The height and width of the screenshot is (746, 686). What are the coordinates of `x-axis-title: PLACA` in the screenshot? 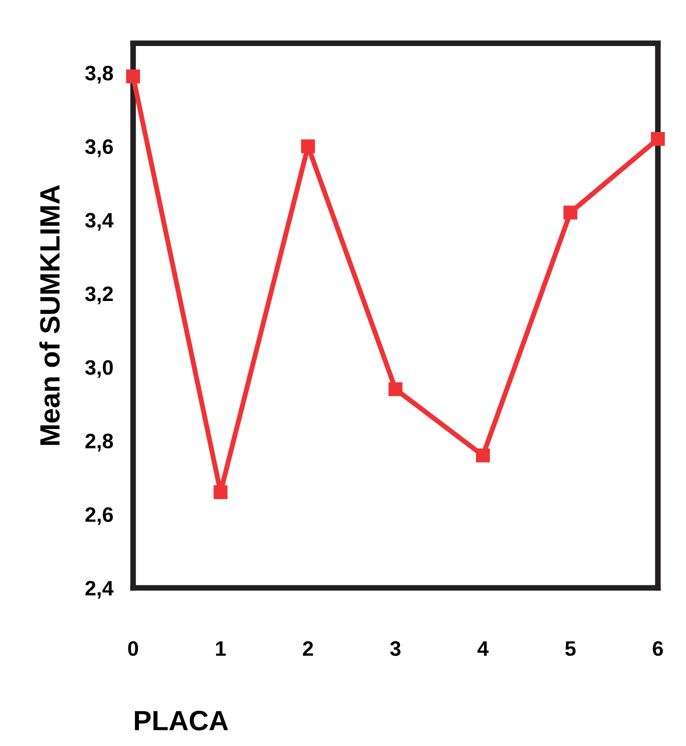 It's located at (181, 720).